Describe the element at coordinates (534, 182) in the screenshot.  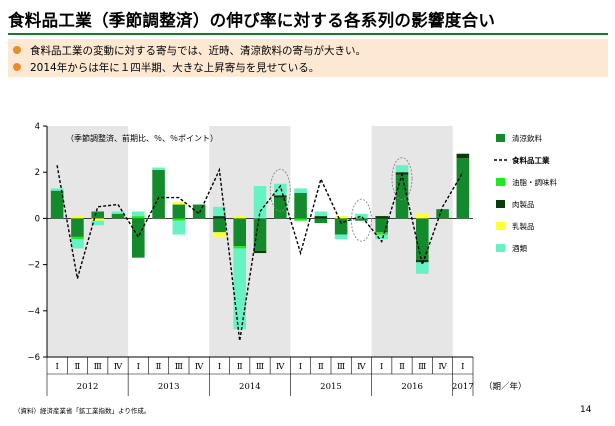
I see `legend-label: 油脂・調味料` at that location.